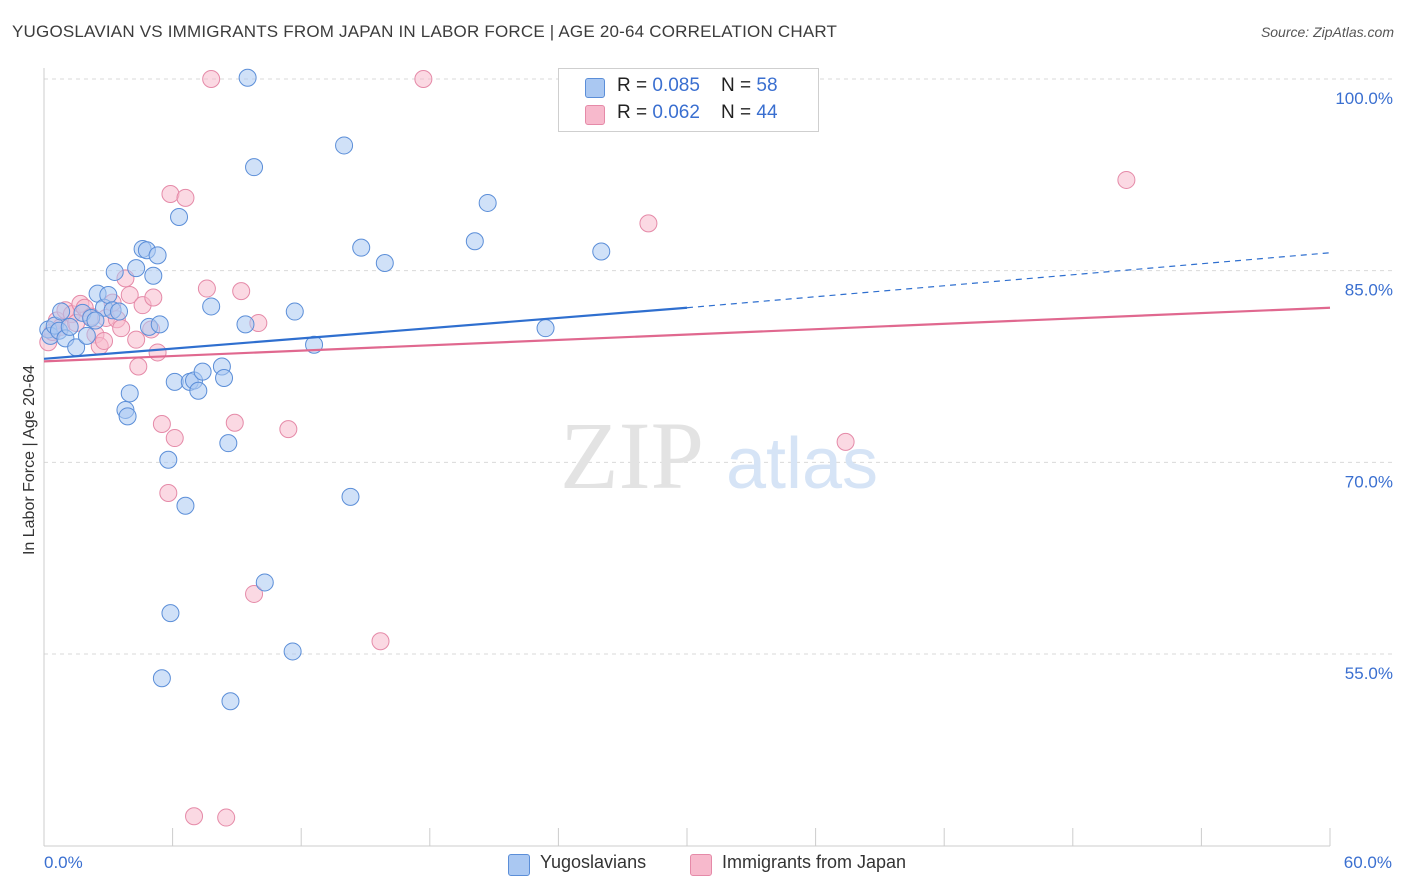  What do you see at coordinates (63, 862) in the screenshot?
I see `x-tick-label-min: 0.0%` at bounding box center [63, 862].